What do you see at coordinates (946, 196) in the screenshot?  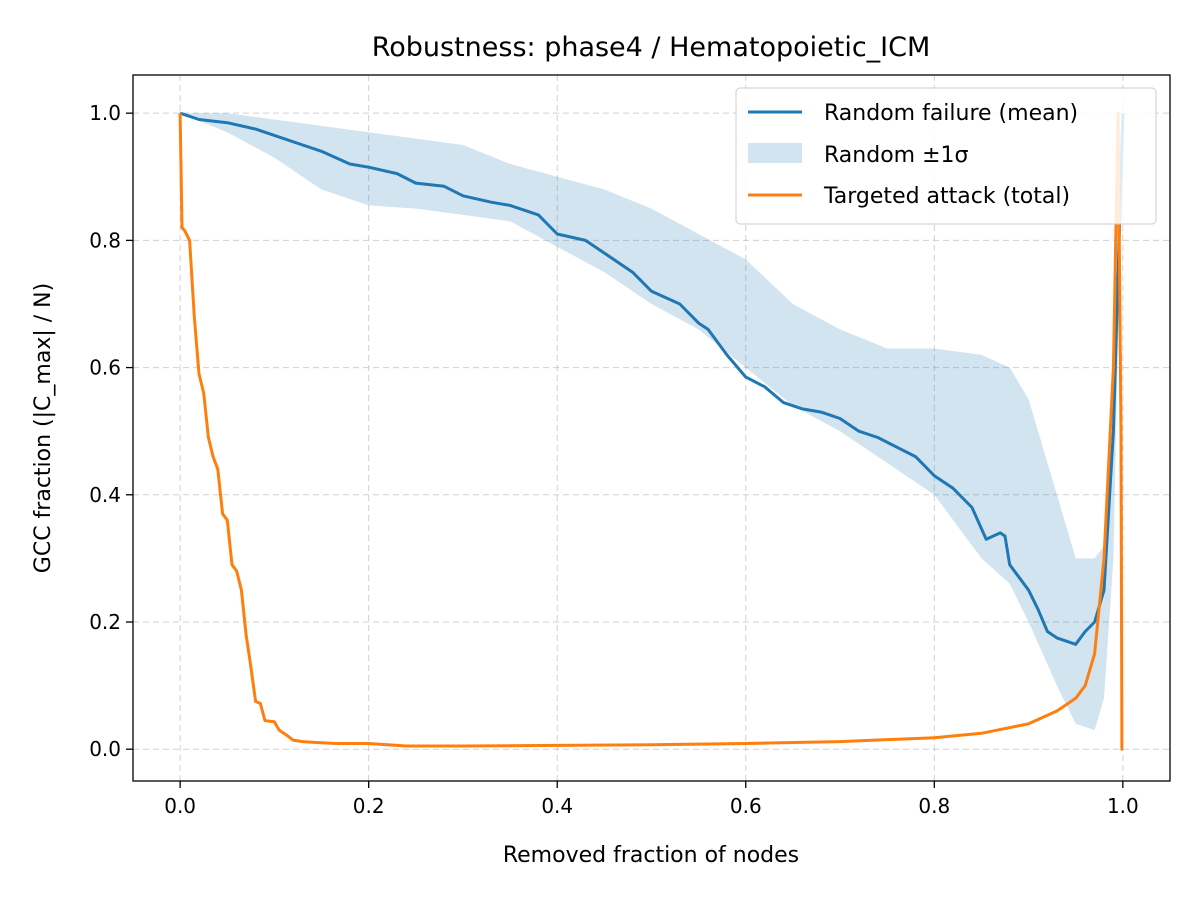 I see `legend-label-targeted: Targeted attack (total)` at bounding box center [946, 196].